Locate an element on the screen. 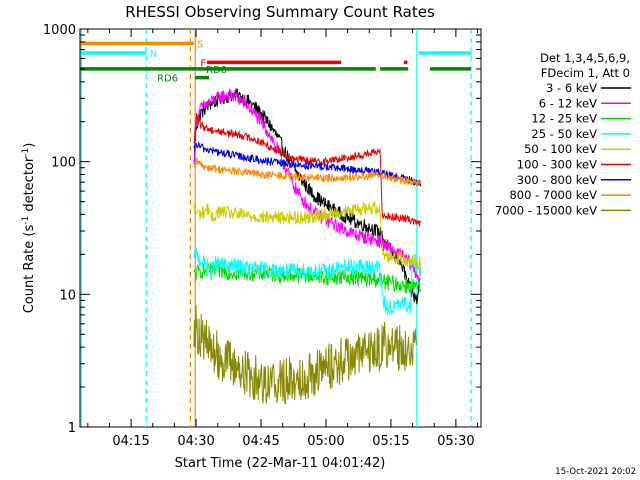 This screenshot has width=640, height=480. x-tick-label-5: 05:30 is located at coordinates (455, 441).